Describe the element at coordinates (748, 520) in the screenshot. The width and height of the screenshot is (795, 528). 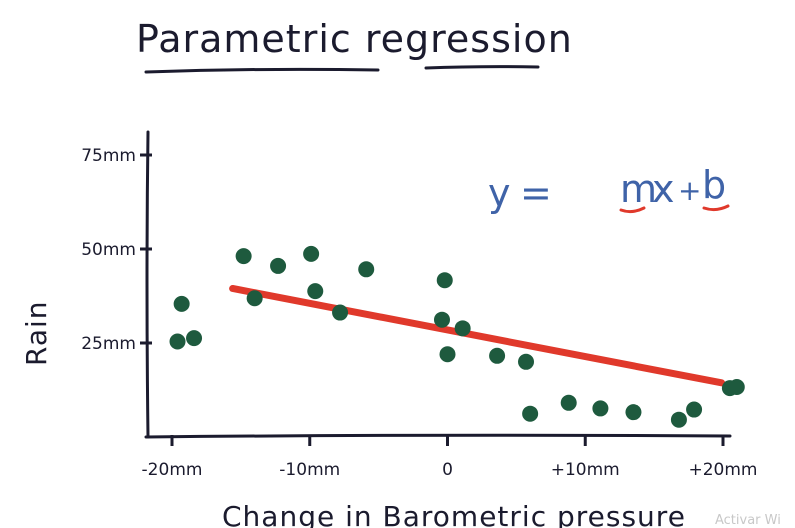
I see `watermark: Activar Wi` at that location.